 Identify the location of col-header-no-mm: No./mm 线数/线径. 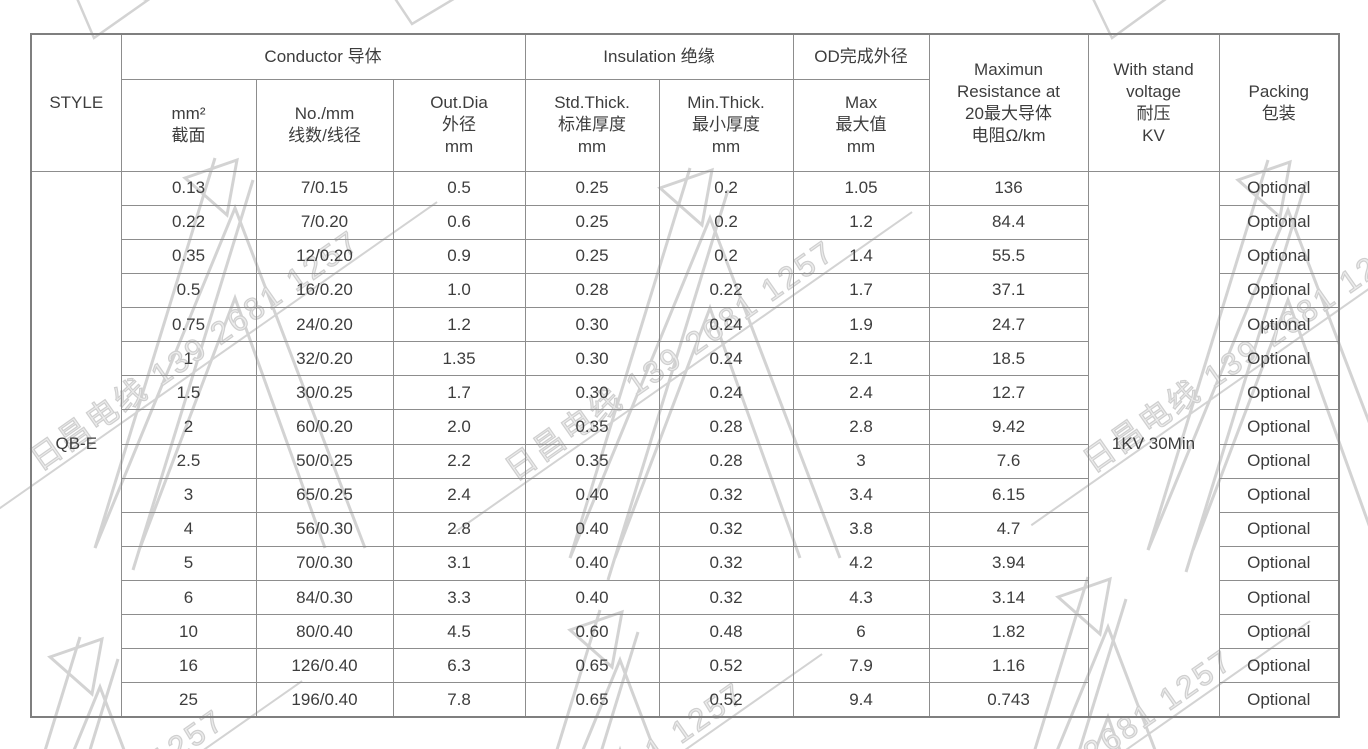
(324, 125).